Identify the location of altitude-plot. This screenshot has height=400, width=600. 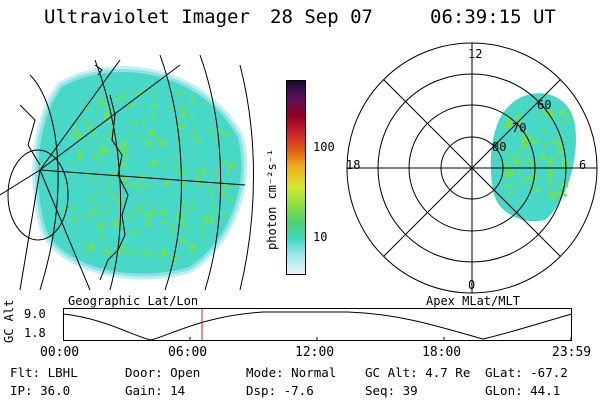
(318, 324).